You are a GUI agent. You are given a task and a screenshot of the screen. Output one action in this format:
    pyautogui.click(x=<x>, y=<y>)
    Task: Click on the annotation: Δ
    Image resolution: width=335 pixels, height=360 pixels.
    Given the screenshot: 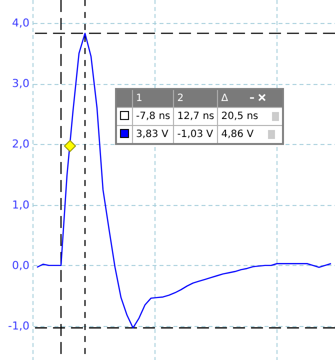 What is the action you would take?
    pyautogui.click(x=251, y=98)
    